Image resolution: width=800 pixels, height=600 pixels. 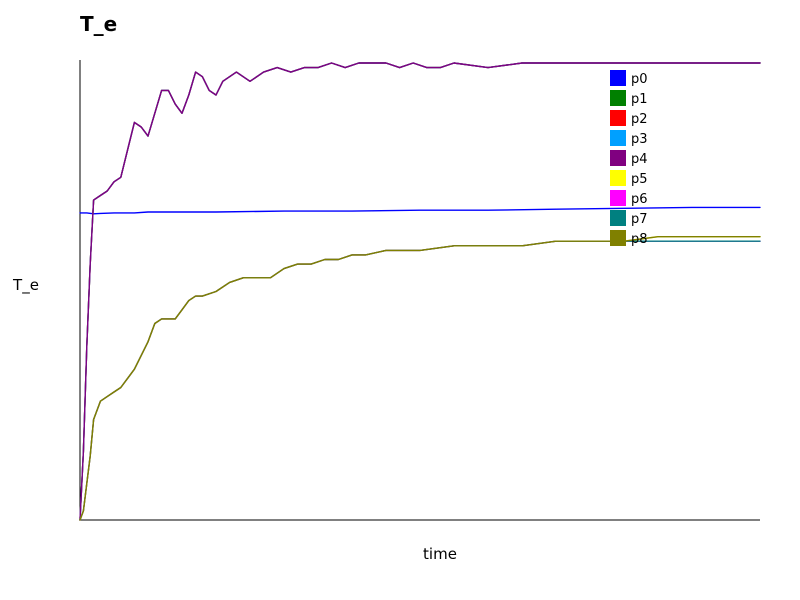 What do you see at coordinates (25, 285) in the screenshot?
I see `y-axis-label: T_e` at bounding box center [25, 285].